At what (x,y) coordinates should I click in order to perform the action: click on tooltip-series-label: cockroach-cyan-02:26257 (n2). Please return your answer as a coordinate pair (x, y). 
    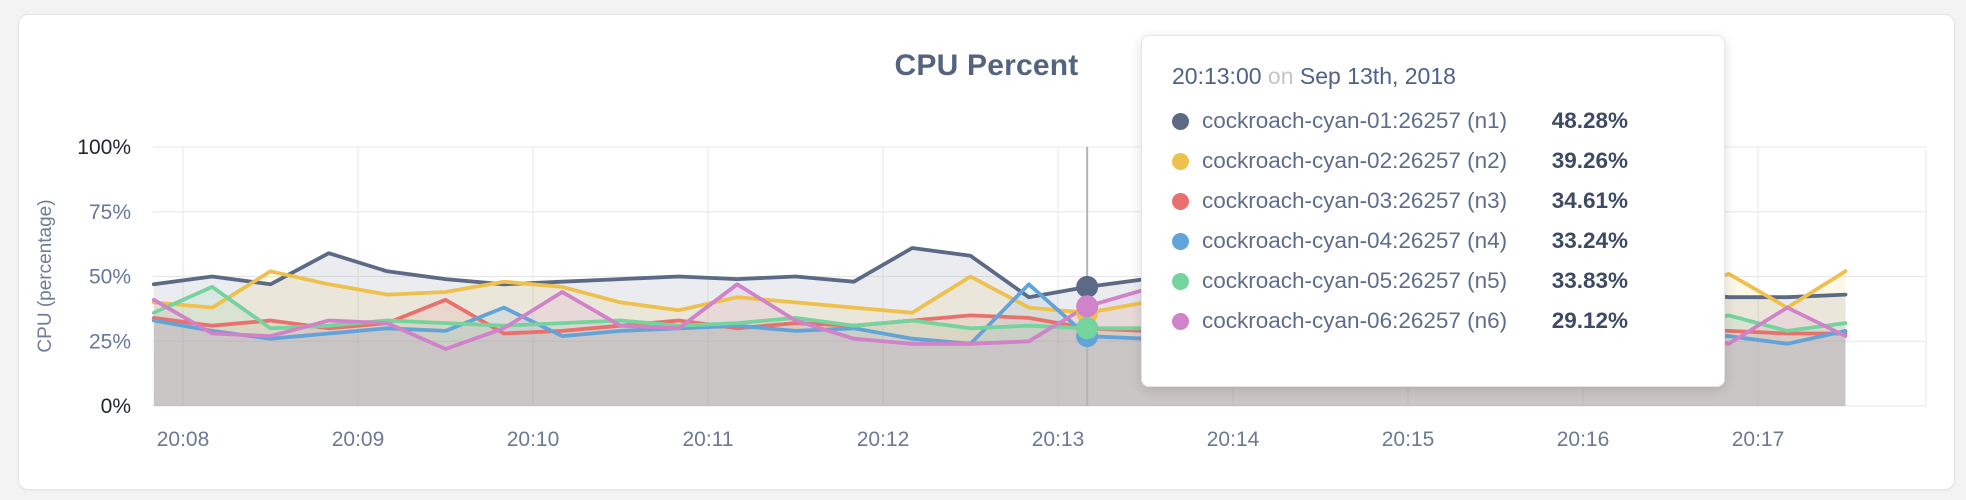
    Looking at the image, I should click on (1355, 160).